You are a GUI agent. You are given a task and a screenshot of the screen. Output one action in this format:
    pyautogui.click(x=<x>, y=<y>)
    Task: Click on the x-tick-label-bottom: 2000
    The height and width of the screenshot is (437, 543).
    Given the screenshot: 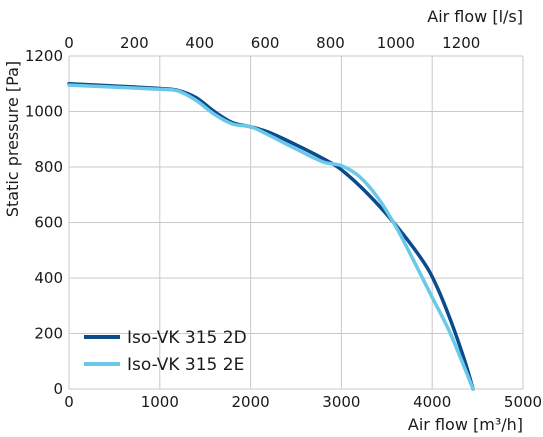 What is the action you would take?
    pyautogui.click(x=251, y=402)
    